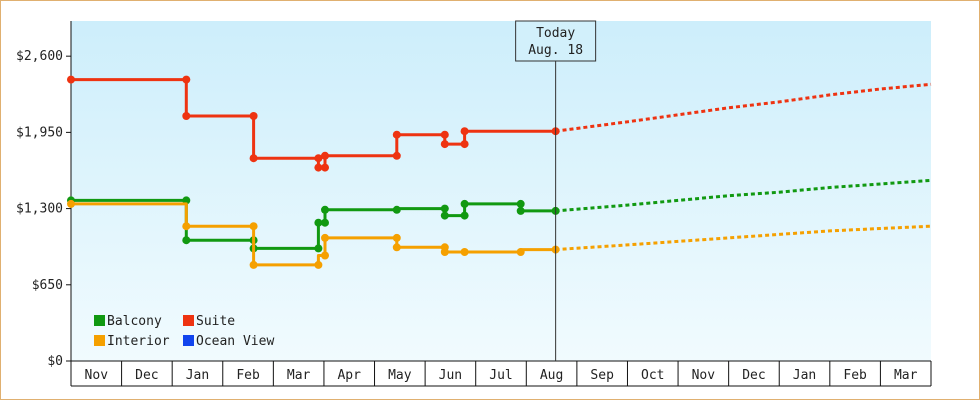  What do you see at coordinates (215, 321) in the screenshot?
I see `legend-label: Suite` at bounding box center [215, 321].